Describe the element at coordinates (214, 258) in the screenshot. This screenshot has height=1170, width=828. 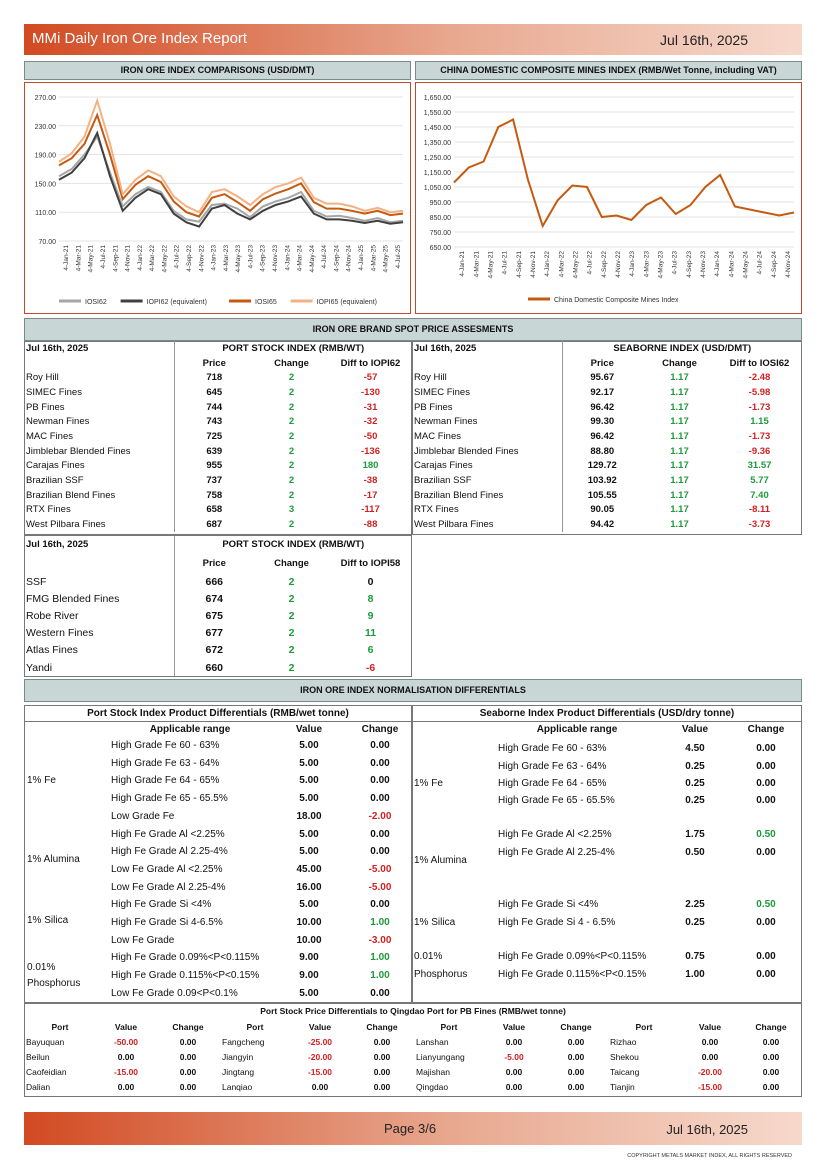
I see `x-tick-label: 4-Jan-23` at that location.